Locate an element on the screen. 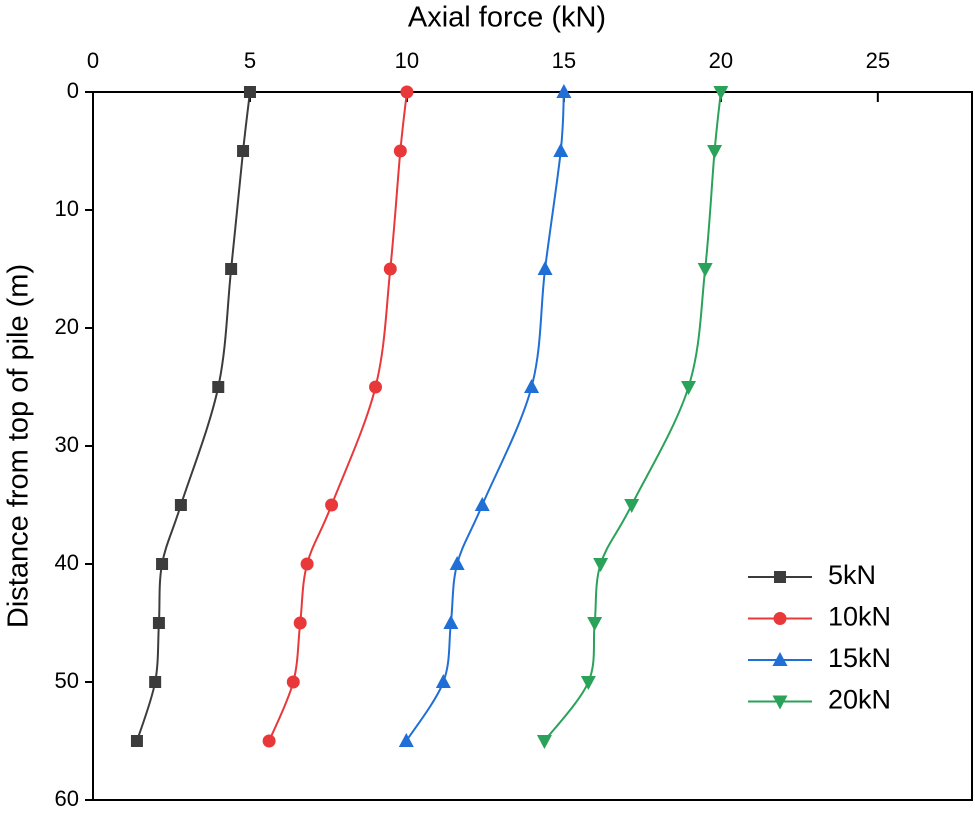 The height and width of the screenshot is (818, 975). legend-label: 15kN is located at coordinates (859, 658).